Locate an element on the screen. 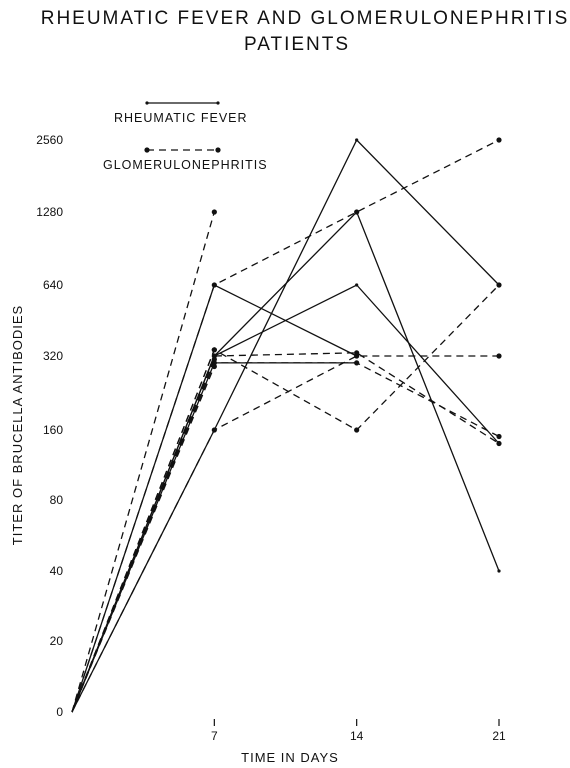  y-tick-label: 0 is located at coordinates (59, 712).